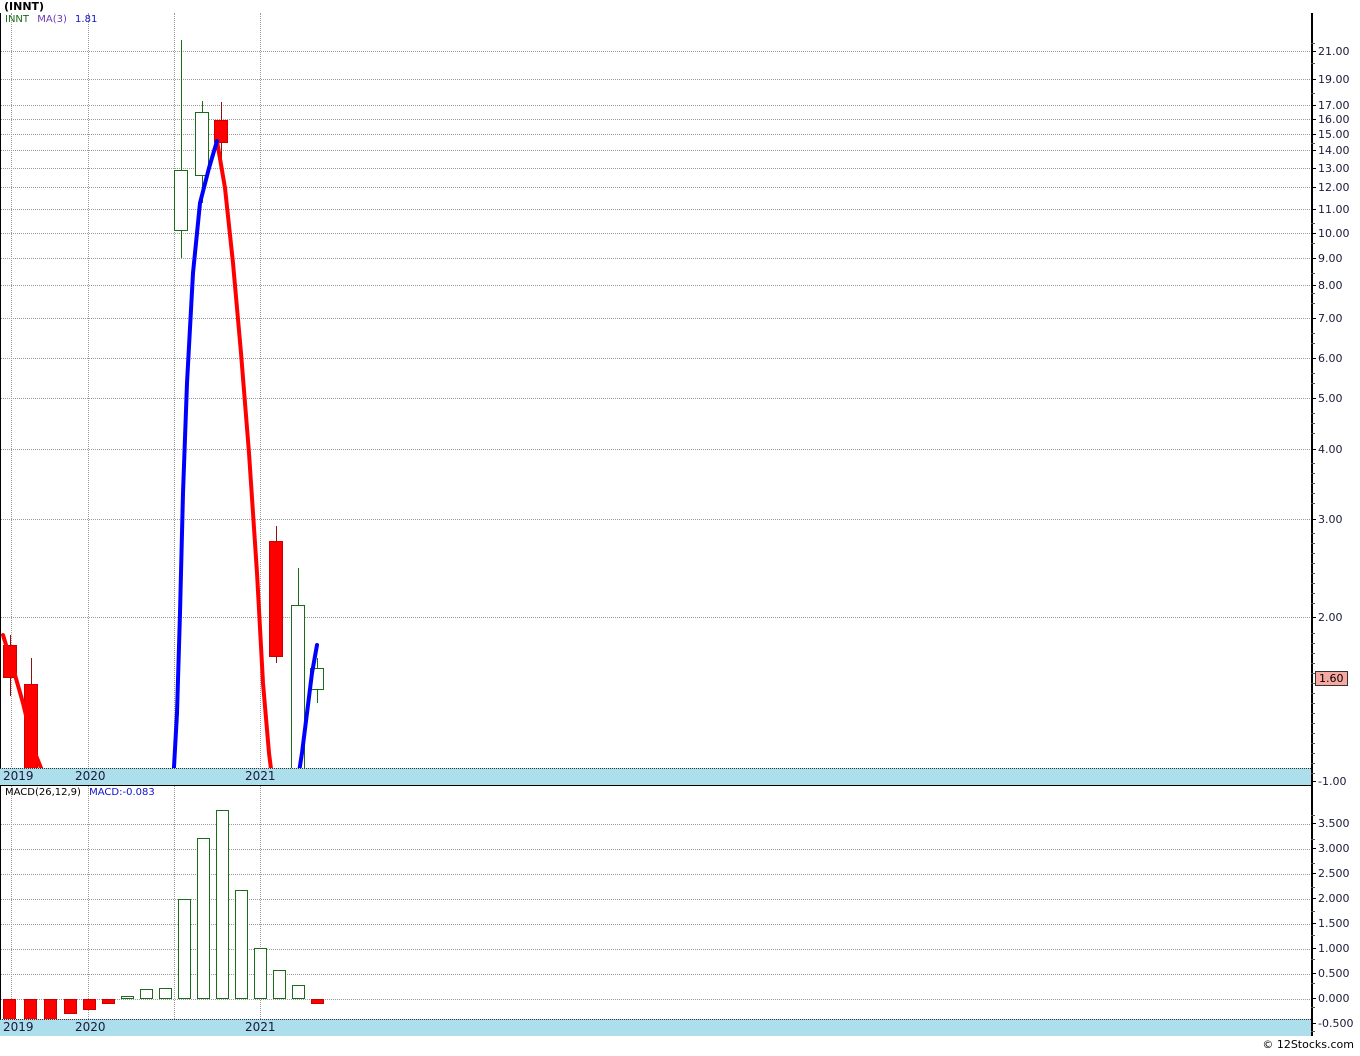 Image resolution: width=1360 pixels, height=1056 pixels. What do you see at coordinates (1334, 187) in the screenshot?
I see `y-tick-label: 12.00` at bounding box center [1334, 187].